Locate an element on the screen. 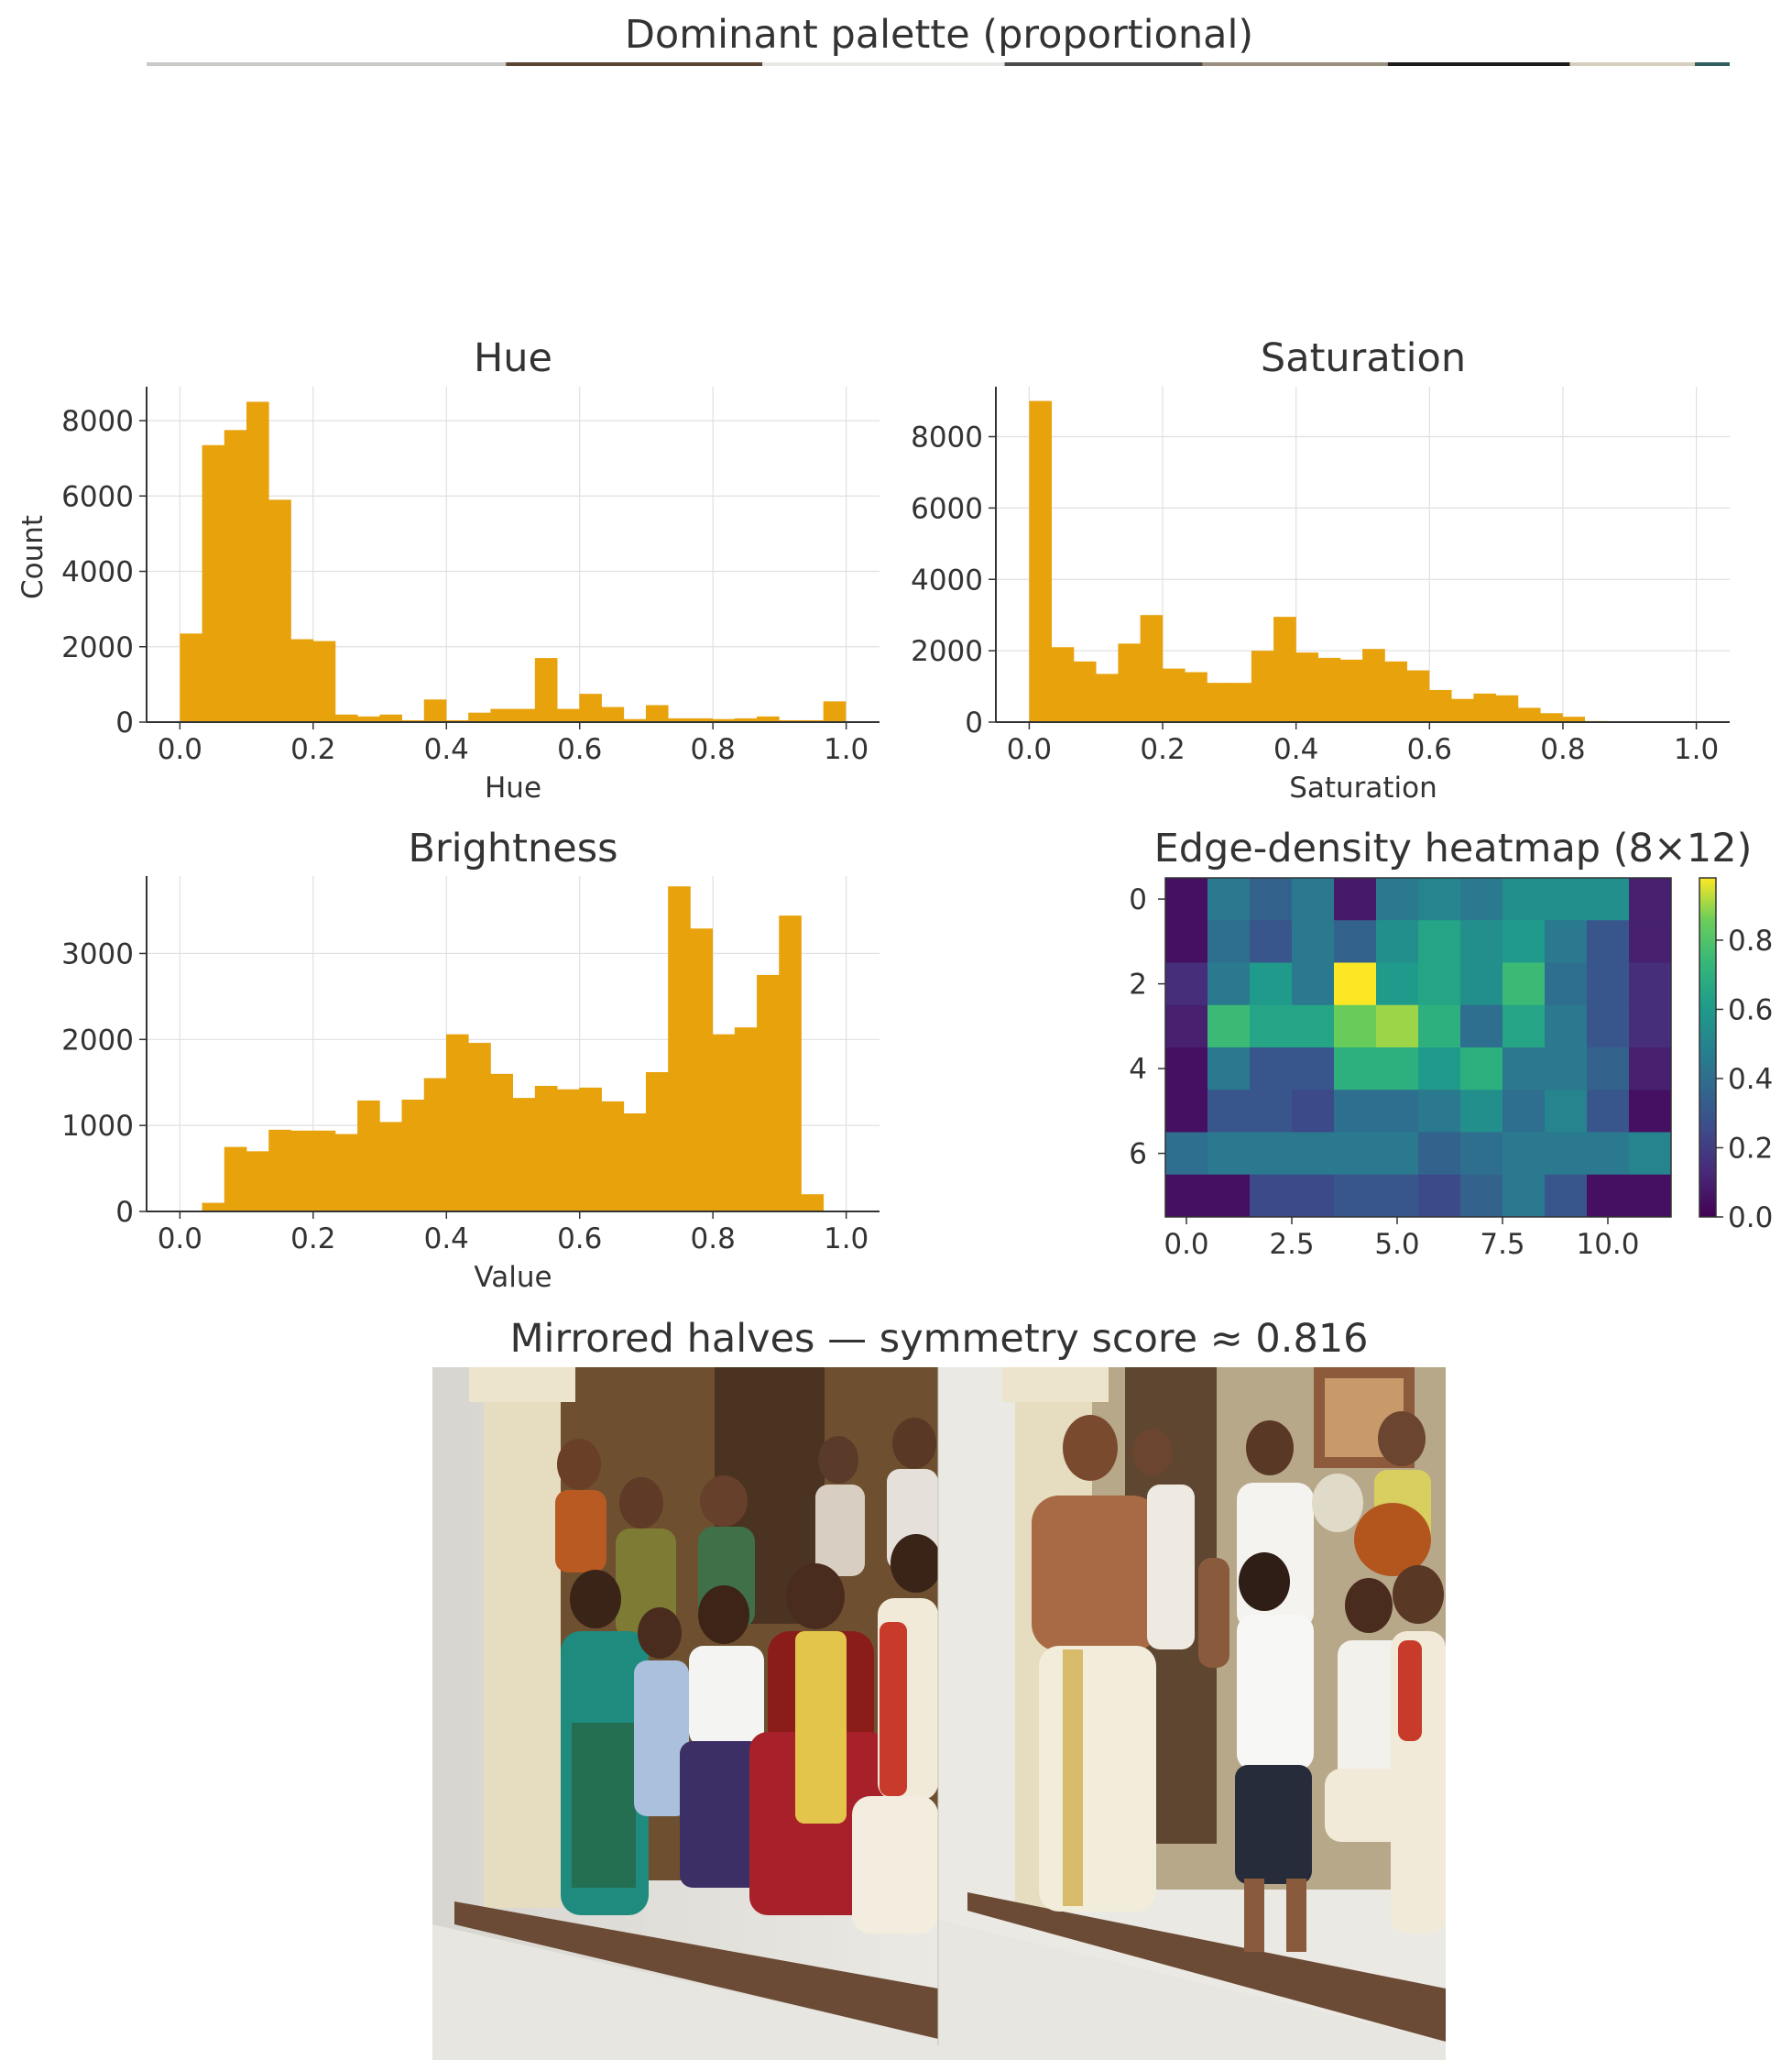  x-tick-label: 5.0 is located at coordinates (1396, 1244).